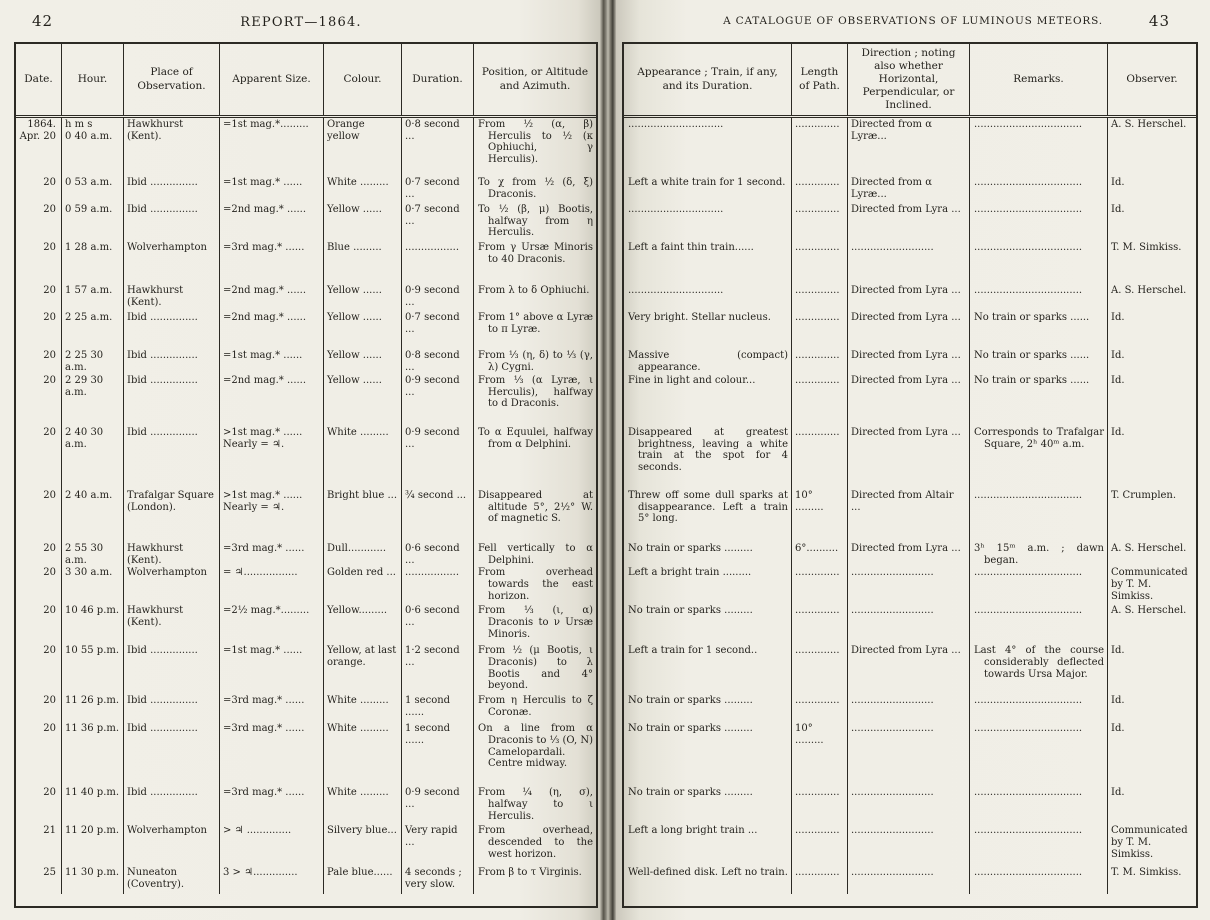 The width and height of the screenshot is (1210, 920). I want to click on cell-hour: 1 57 a.m., so click(93, 297).